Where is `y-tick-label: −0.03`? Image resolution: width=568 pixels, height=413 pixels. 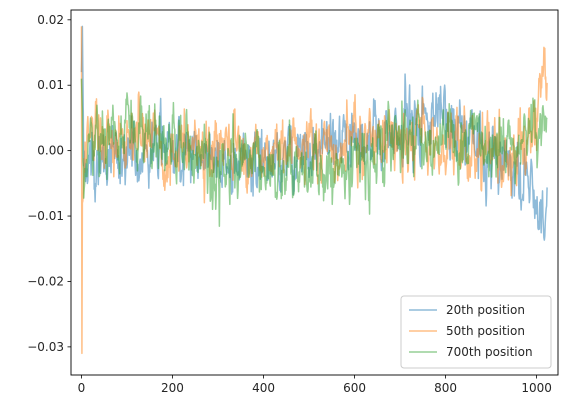 y-tick-label: −0.03 is located at coordinates (45, 347).